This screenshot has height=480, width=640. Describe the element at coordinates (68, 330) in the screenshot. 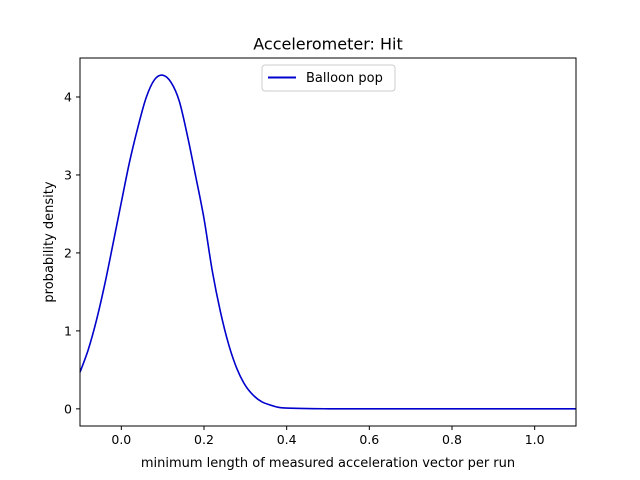

I see `y-tick-label: 1` at that location.